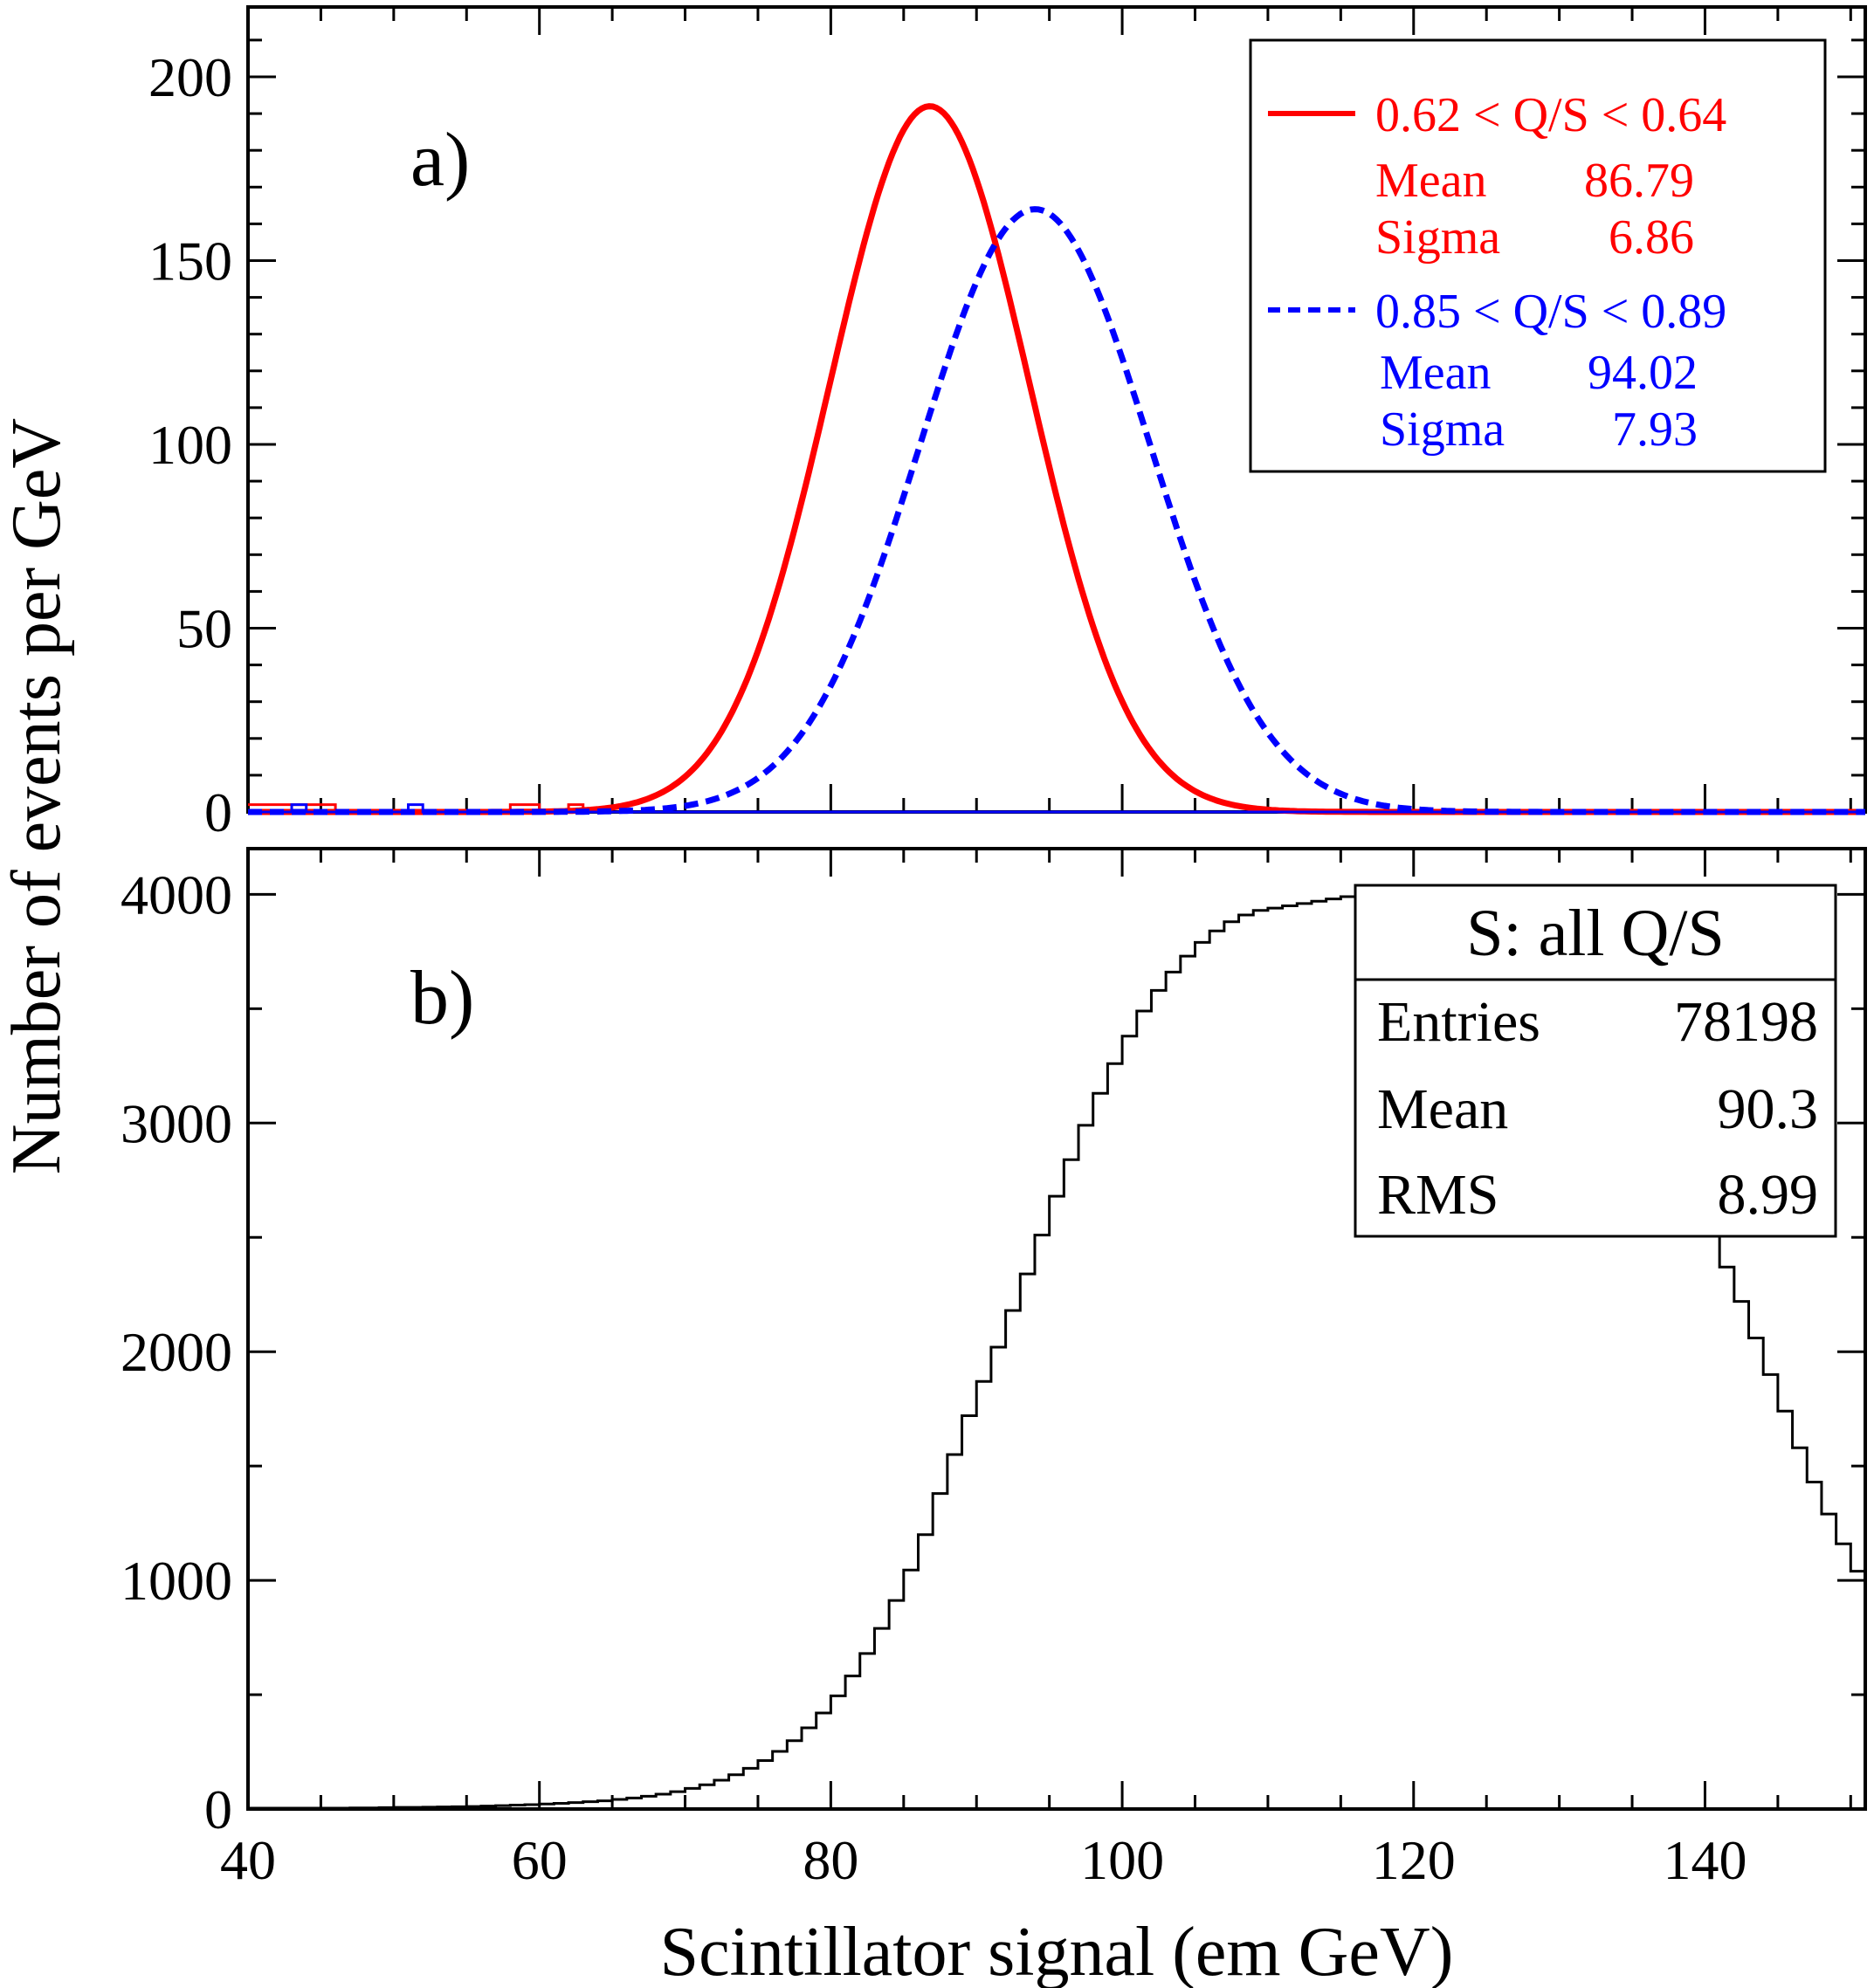 Image resolution: width=1874 pixels, height=1988 pixels. Describe the element at coordinates (1057, 1951) in the screenshot. I see `x-axis-title: Scintillator signal (em GeV)` at that location.